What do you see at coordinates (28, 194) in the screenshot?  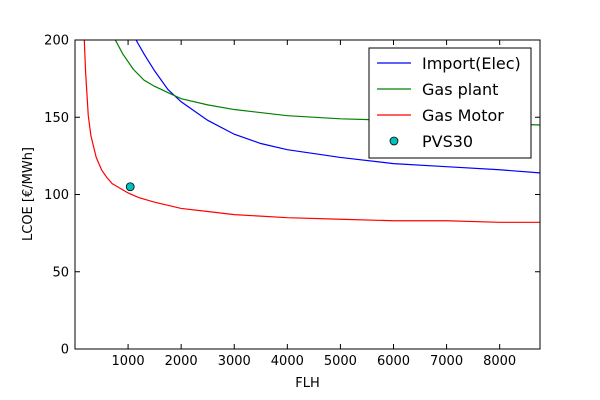 I see `y-axis-label: LCOE [€/MWh]` at bounding box center [28, 194].